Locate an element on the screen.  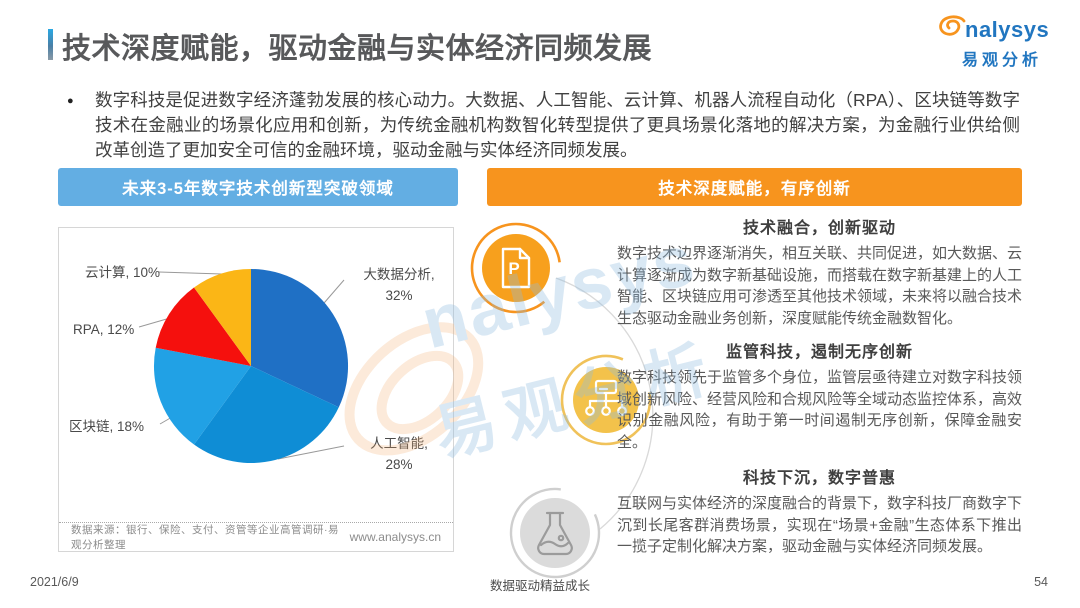
label-blockchain: 区块链, 18% is located at coordinates (107, 426).